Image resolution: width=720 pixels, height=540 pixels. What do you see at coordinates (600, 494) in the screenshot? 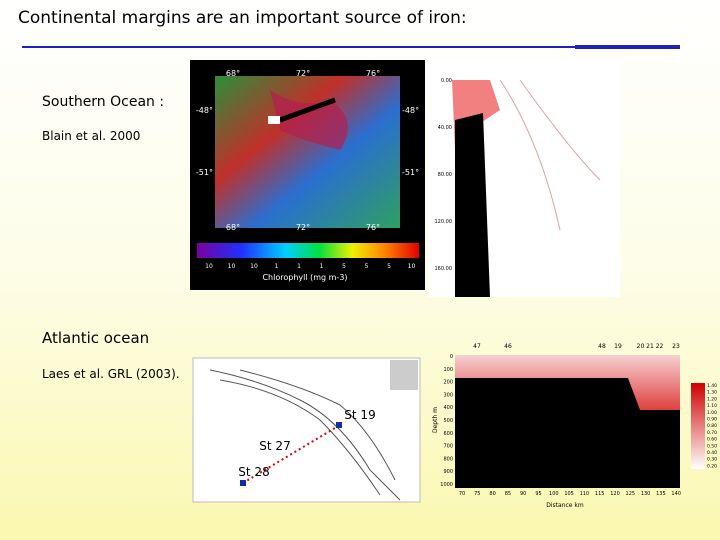
I see `label: 115` at bounding box center [600, 494].